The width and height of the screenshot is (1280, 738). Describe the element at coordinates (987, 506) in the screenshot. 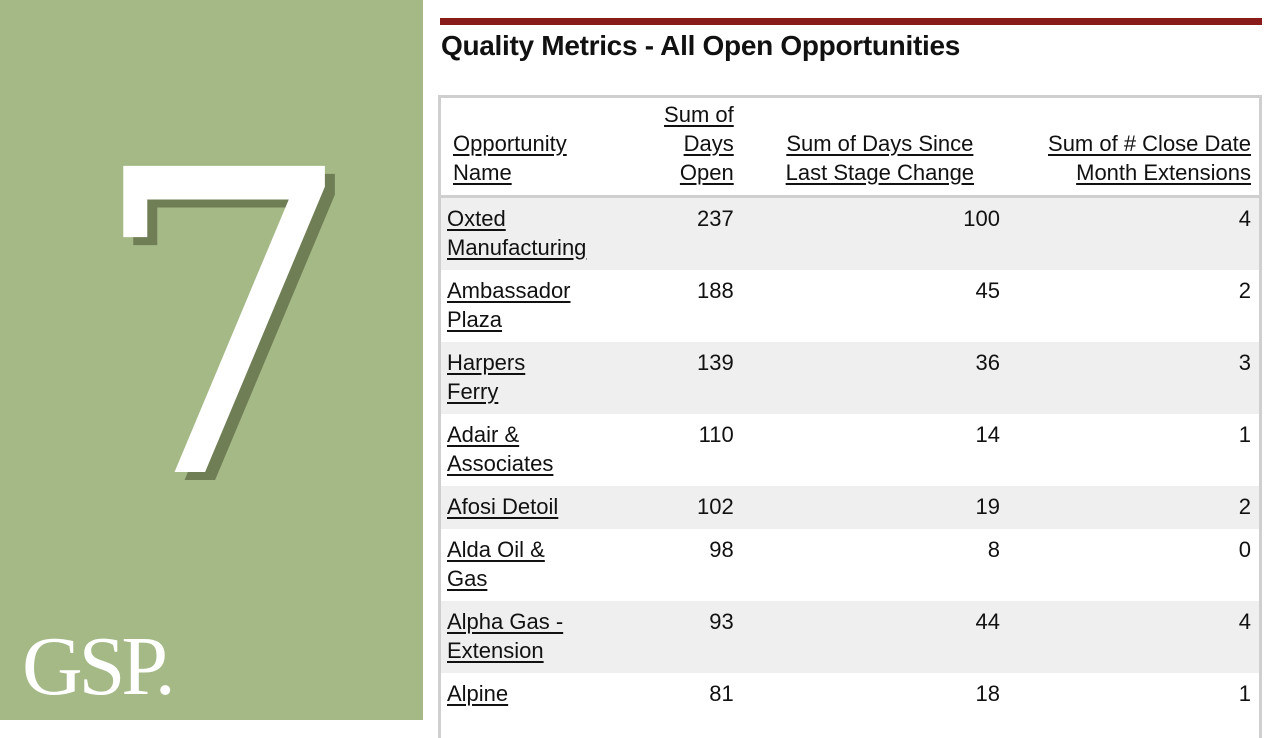

I see `days-since-stage-cell: 19` at that location.